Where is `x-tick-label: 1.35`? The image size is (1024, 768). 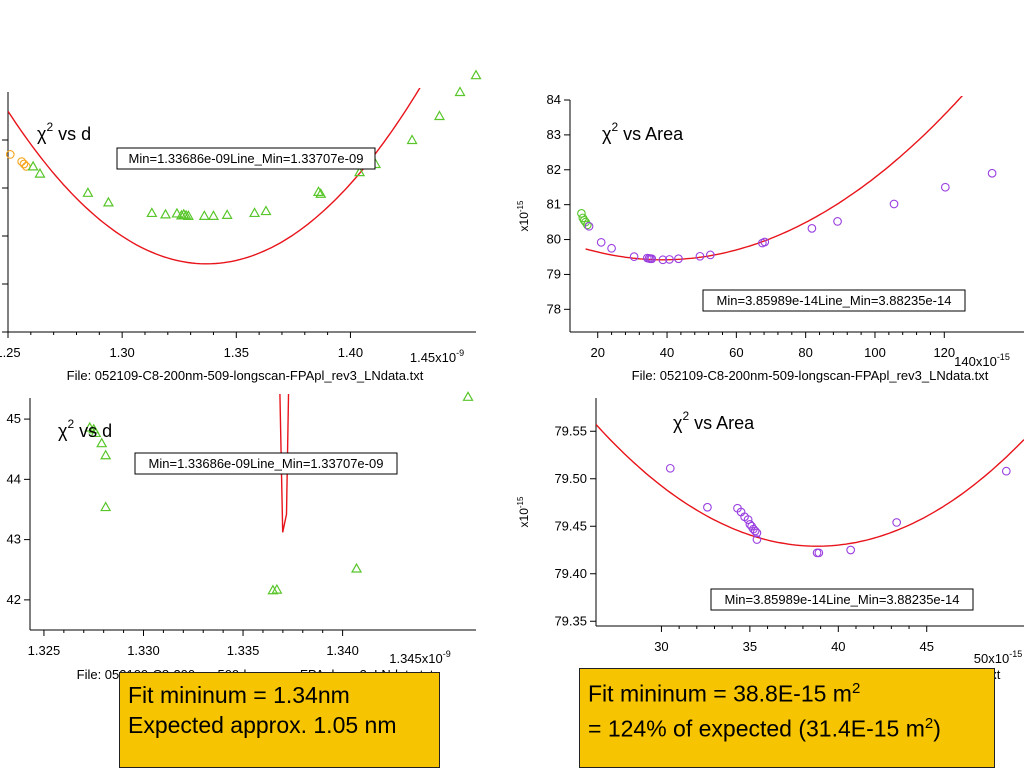
x-tick-label: 1.35 is located at coordinates (236, 352).